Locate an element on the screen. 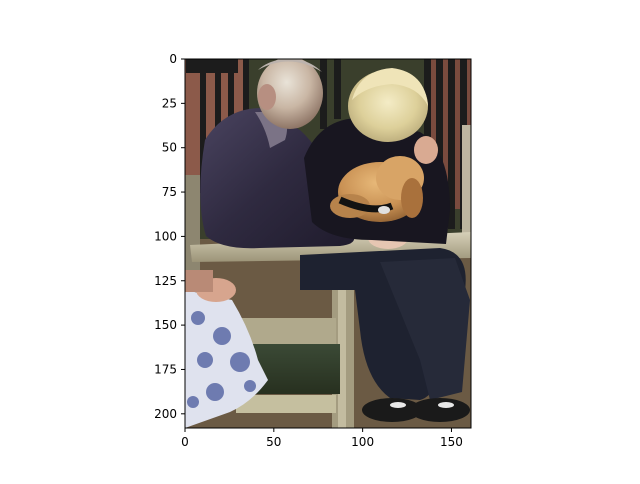  x-axis: 0 50 100 150 is located at coordinates (322, 438).